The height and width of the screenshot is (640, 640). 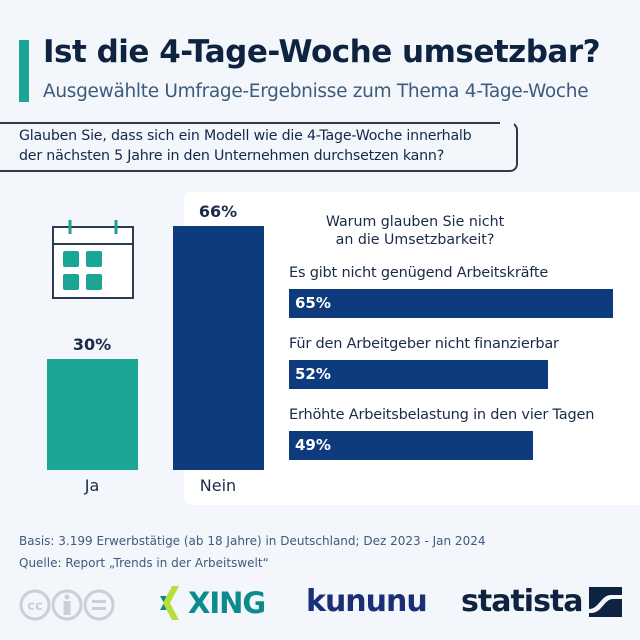 I want to click on bar-ja, so click(x=92, y=414).